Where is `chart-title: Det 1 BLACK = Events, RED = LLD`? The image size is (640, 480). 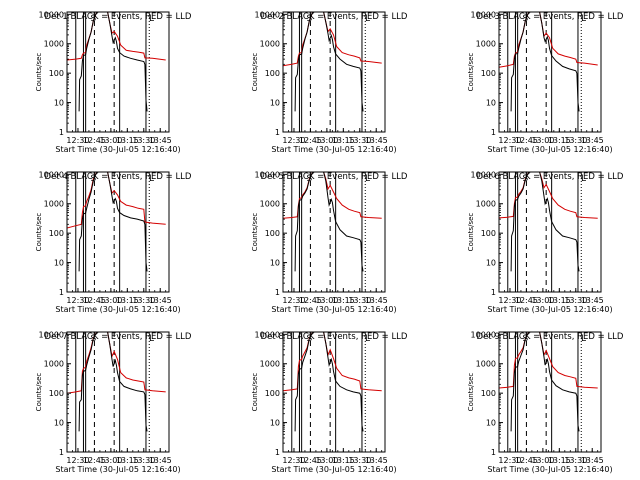
chart-title: Det 1 BLACK = Events, RED = LLD is located at coordinates (118, 17).